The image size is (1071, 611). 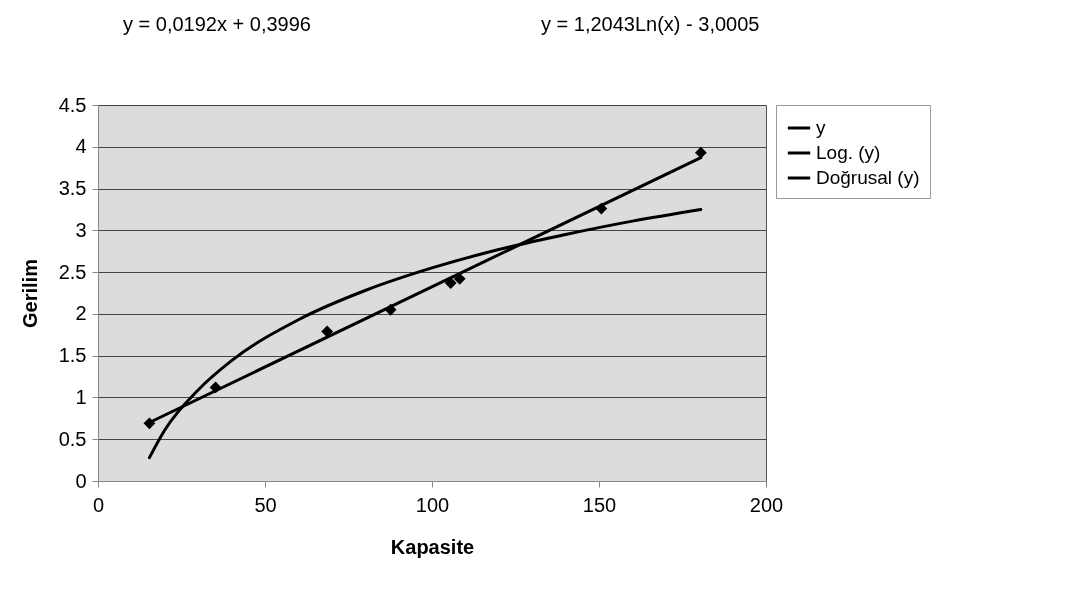 What do you see at coordinates (72, 104) in the screenshot?
I see `y-tick-label: 4.5` at bounding box center [72, 104].